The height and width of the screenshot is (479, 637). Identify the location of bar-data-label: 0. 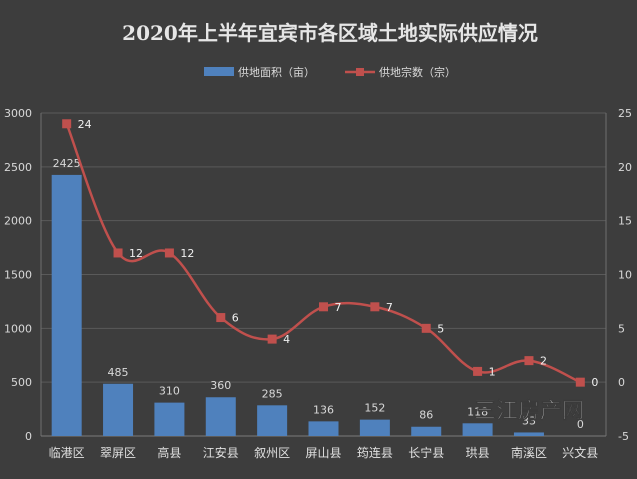
(580, 424).